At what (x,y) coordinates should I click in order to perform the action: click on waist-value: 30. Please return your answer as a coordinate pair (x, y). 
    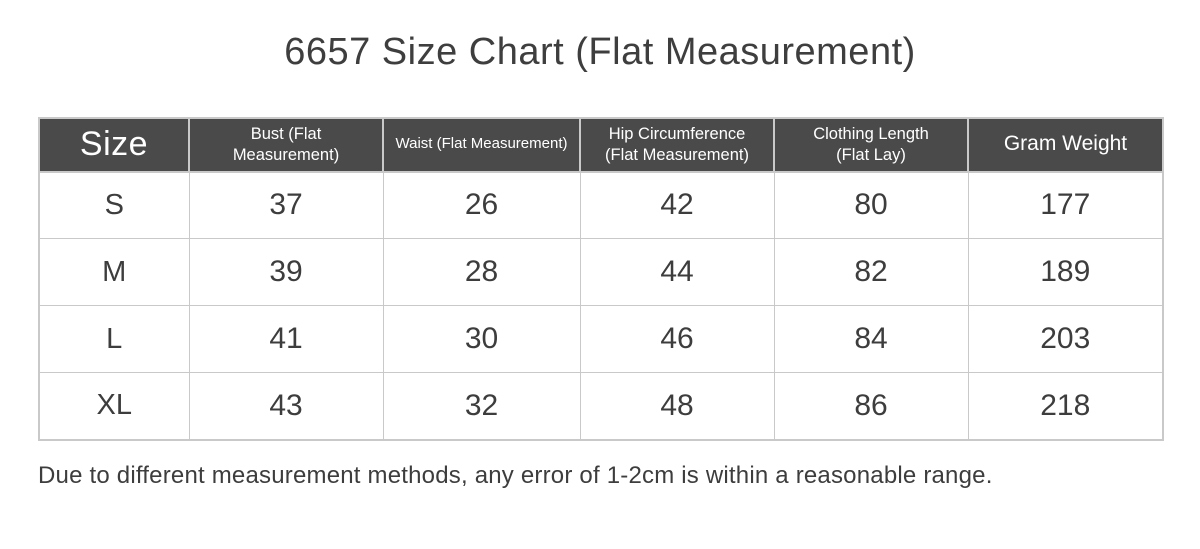
    Looking at the image, I should click on (481, 339).